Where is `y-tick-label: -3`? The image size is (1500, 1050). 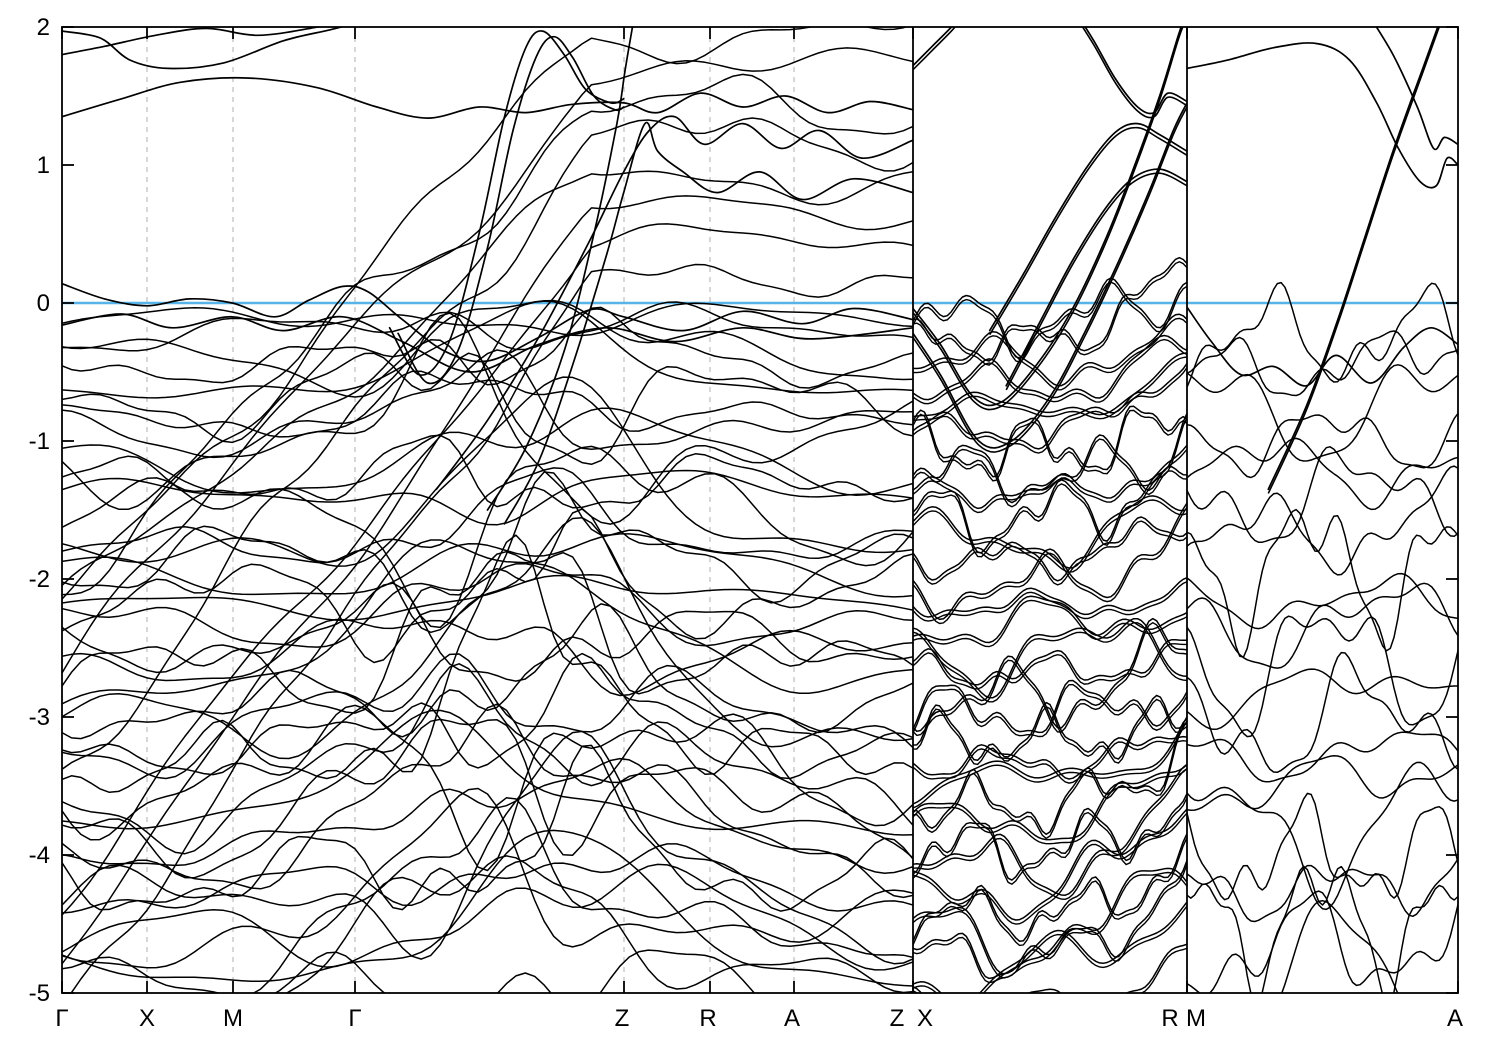 y-tick-label: -3 is located at coordinates (39, 717).